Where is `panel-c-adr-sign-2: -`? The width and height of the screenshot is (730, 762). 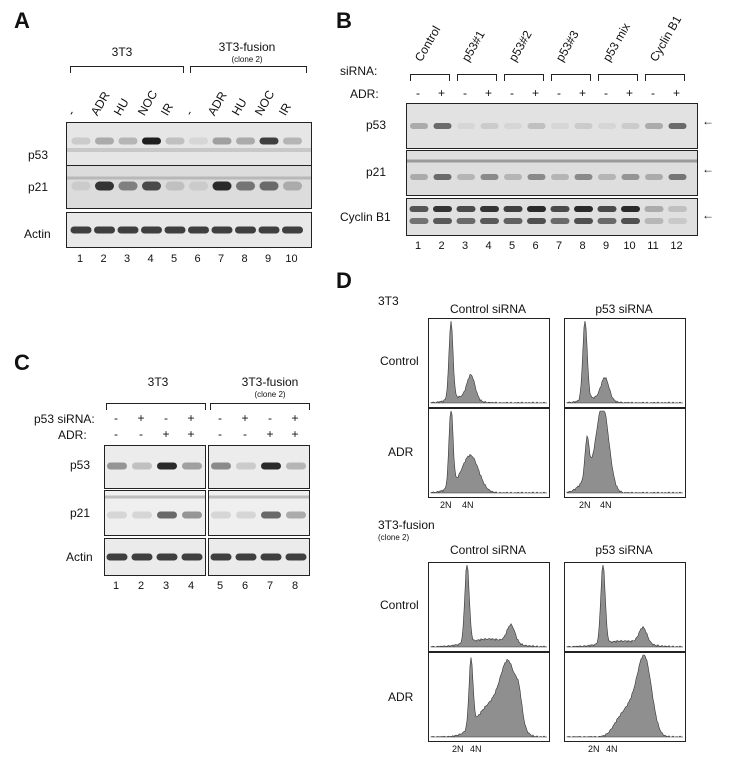
panel-c-adr-sign-2: - is located at coordinates (141, 434).